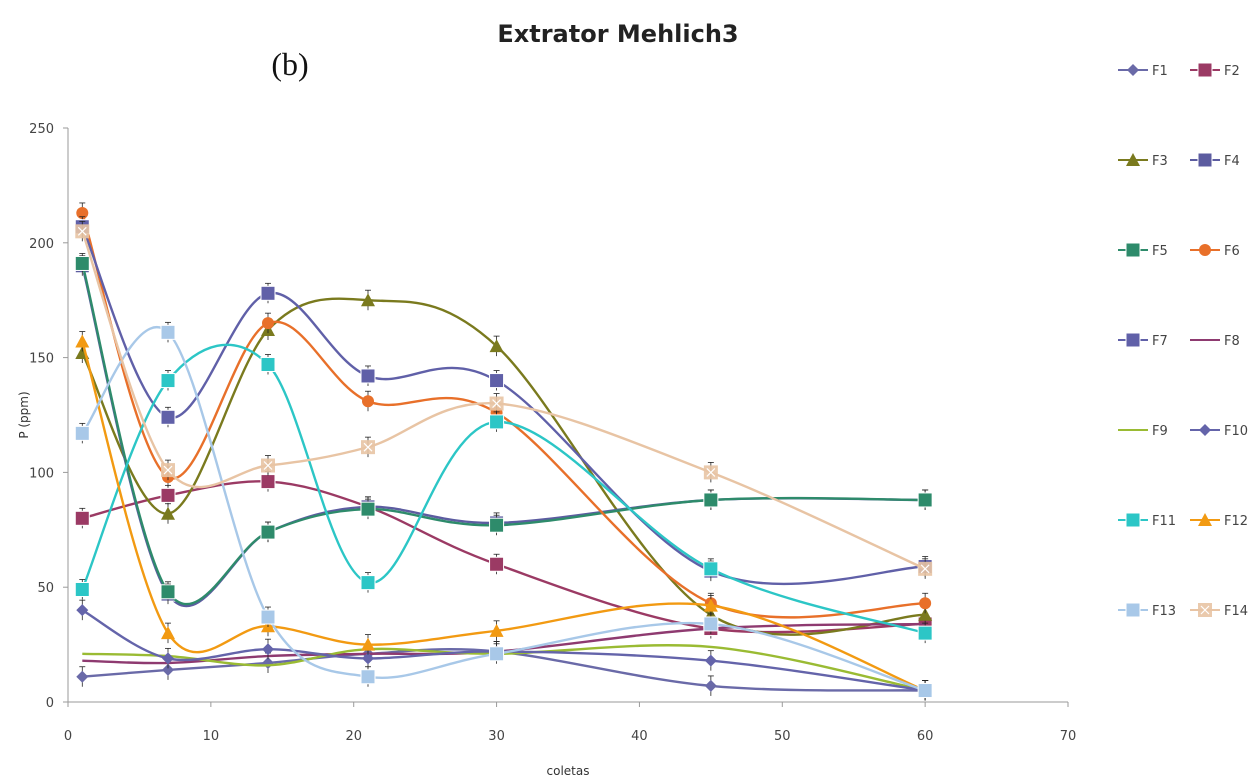 This screenshot has width=1257, height=780. Describe the element at coordinates (1219, 521) in the screenshot. I see `legend-item-f12: F12` at that location.